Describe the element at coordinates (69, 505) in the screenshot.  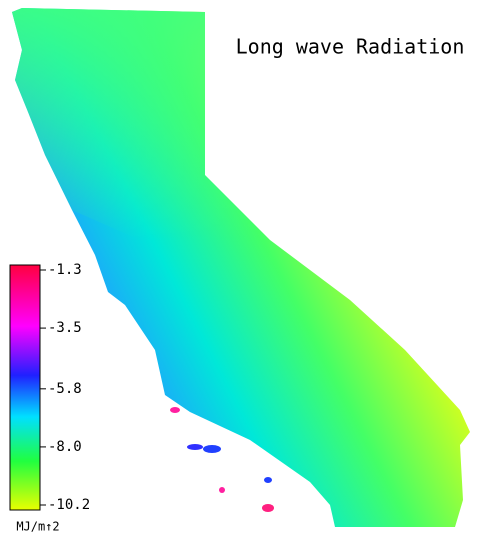
I see `colorbar-tick-label: -10.2` at that location.